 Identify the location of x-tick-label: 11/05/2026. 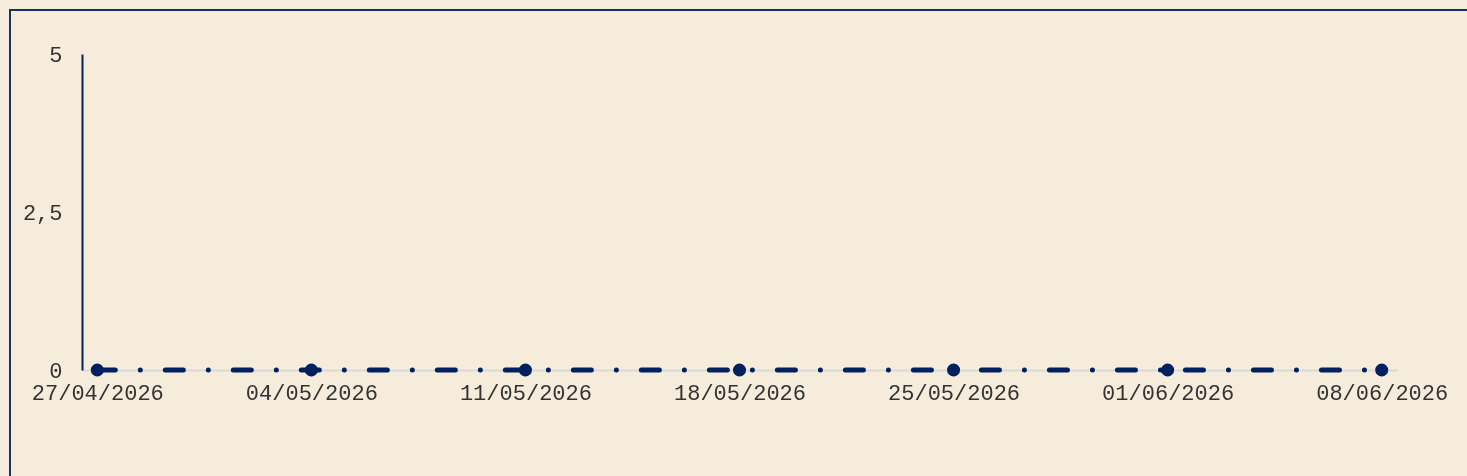
(525, 394).